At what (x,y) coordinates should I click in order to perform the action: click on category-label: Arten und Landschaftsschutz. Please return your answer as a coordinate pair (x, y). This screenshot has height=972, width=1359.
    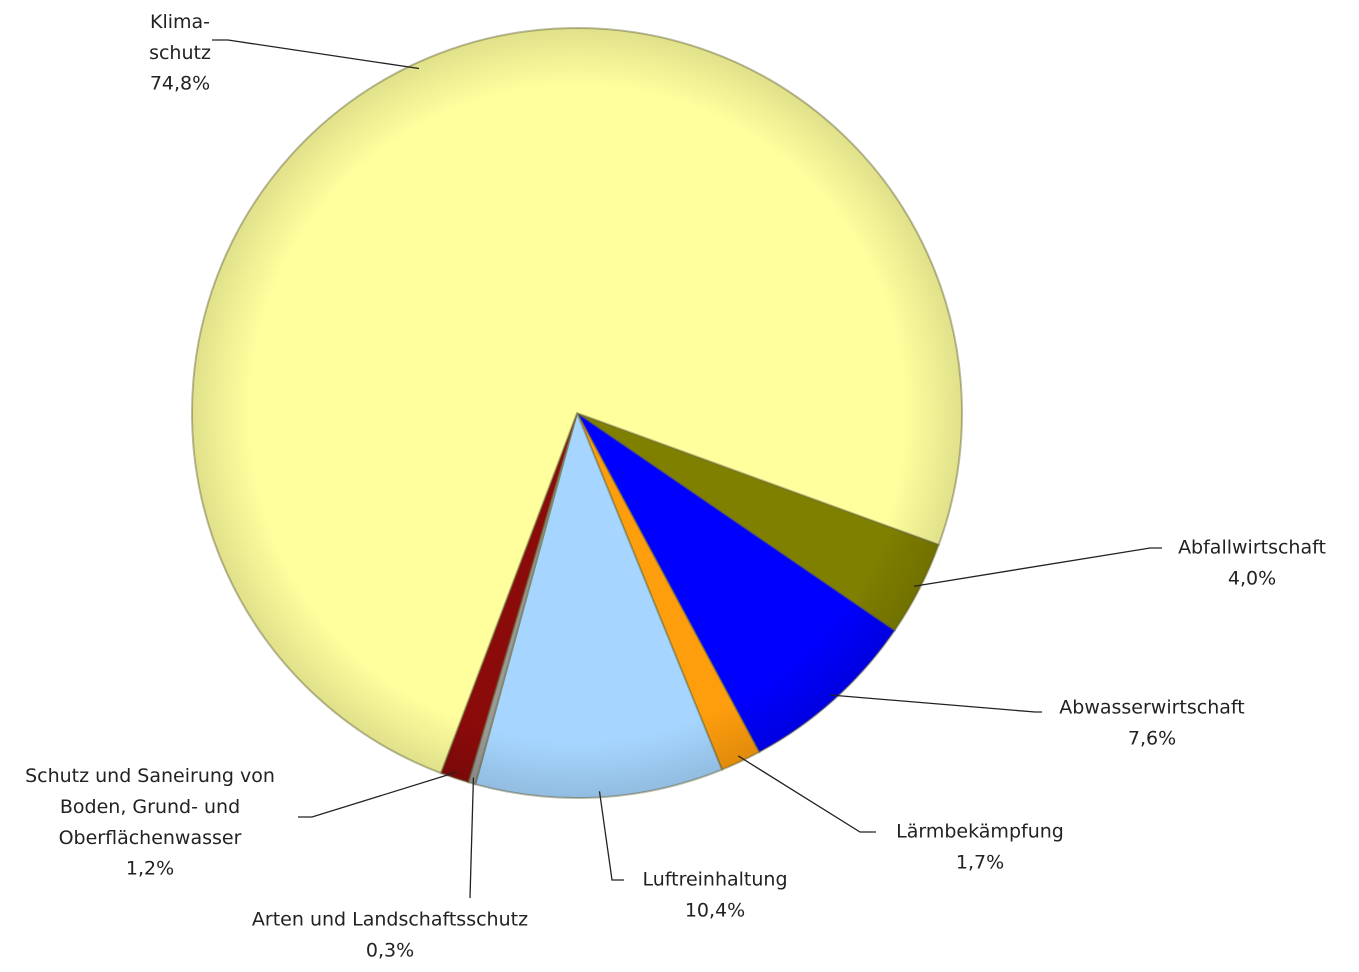
    Looking at the image, I should click on (390, 920).